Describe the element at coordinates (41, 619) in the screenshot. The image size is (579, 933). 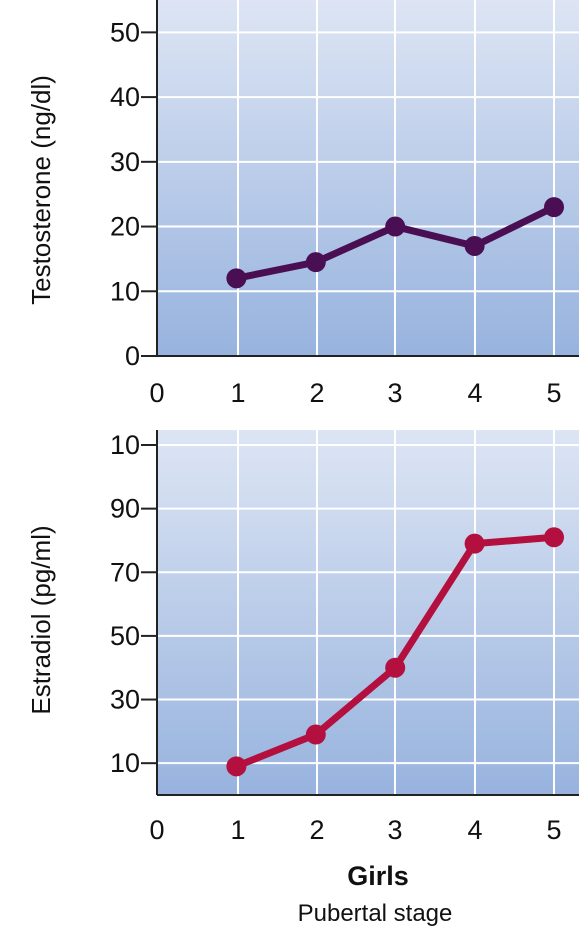
I see `estradiol-y-axis-title: Estradiol (pg/ml)` at that location.